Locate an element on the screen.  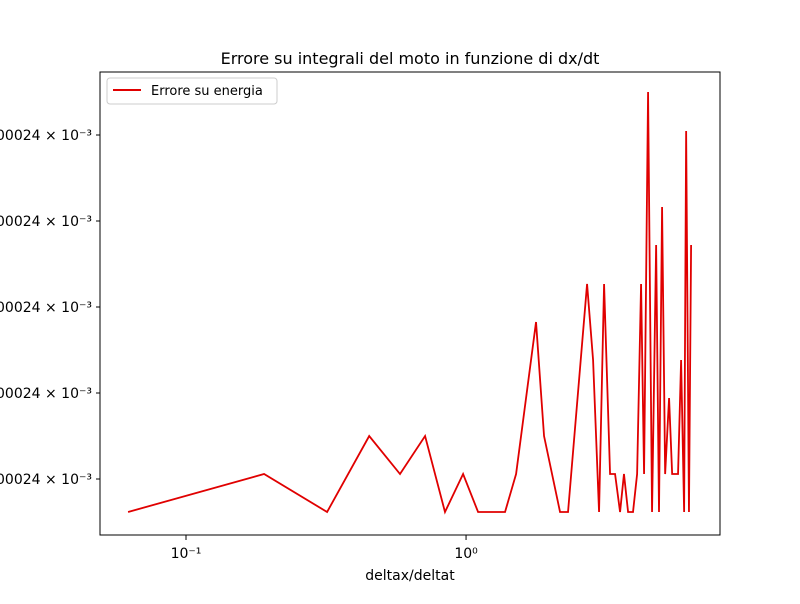
x-tick-label: 10⁻¹ is located at coordinates (186, 554).